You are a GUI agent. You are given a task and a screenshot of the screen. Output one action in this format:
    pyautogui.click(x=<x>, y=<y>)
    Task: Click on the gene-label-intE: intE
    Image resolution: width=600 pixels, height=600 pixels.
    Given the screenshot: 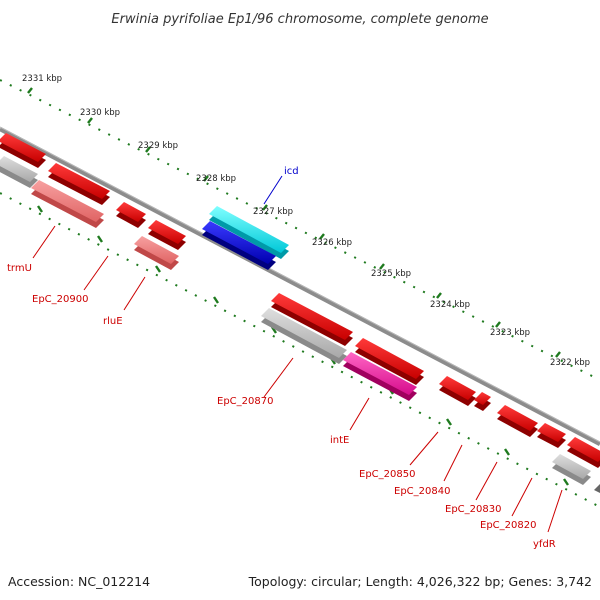 What is the action you would take?
    pyautogui.click(x=339, y=440)
    